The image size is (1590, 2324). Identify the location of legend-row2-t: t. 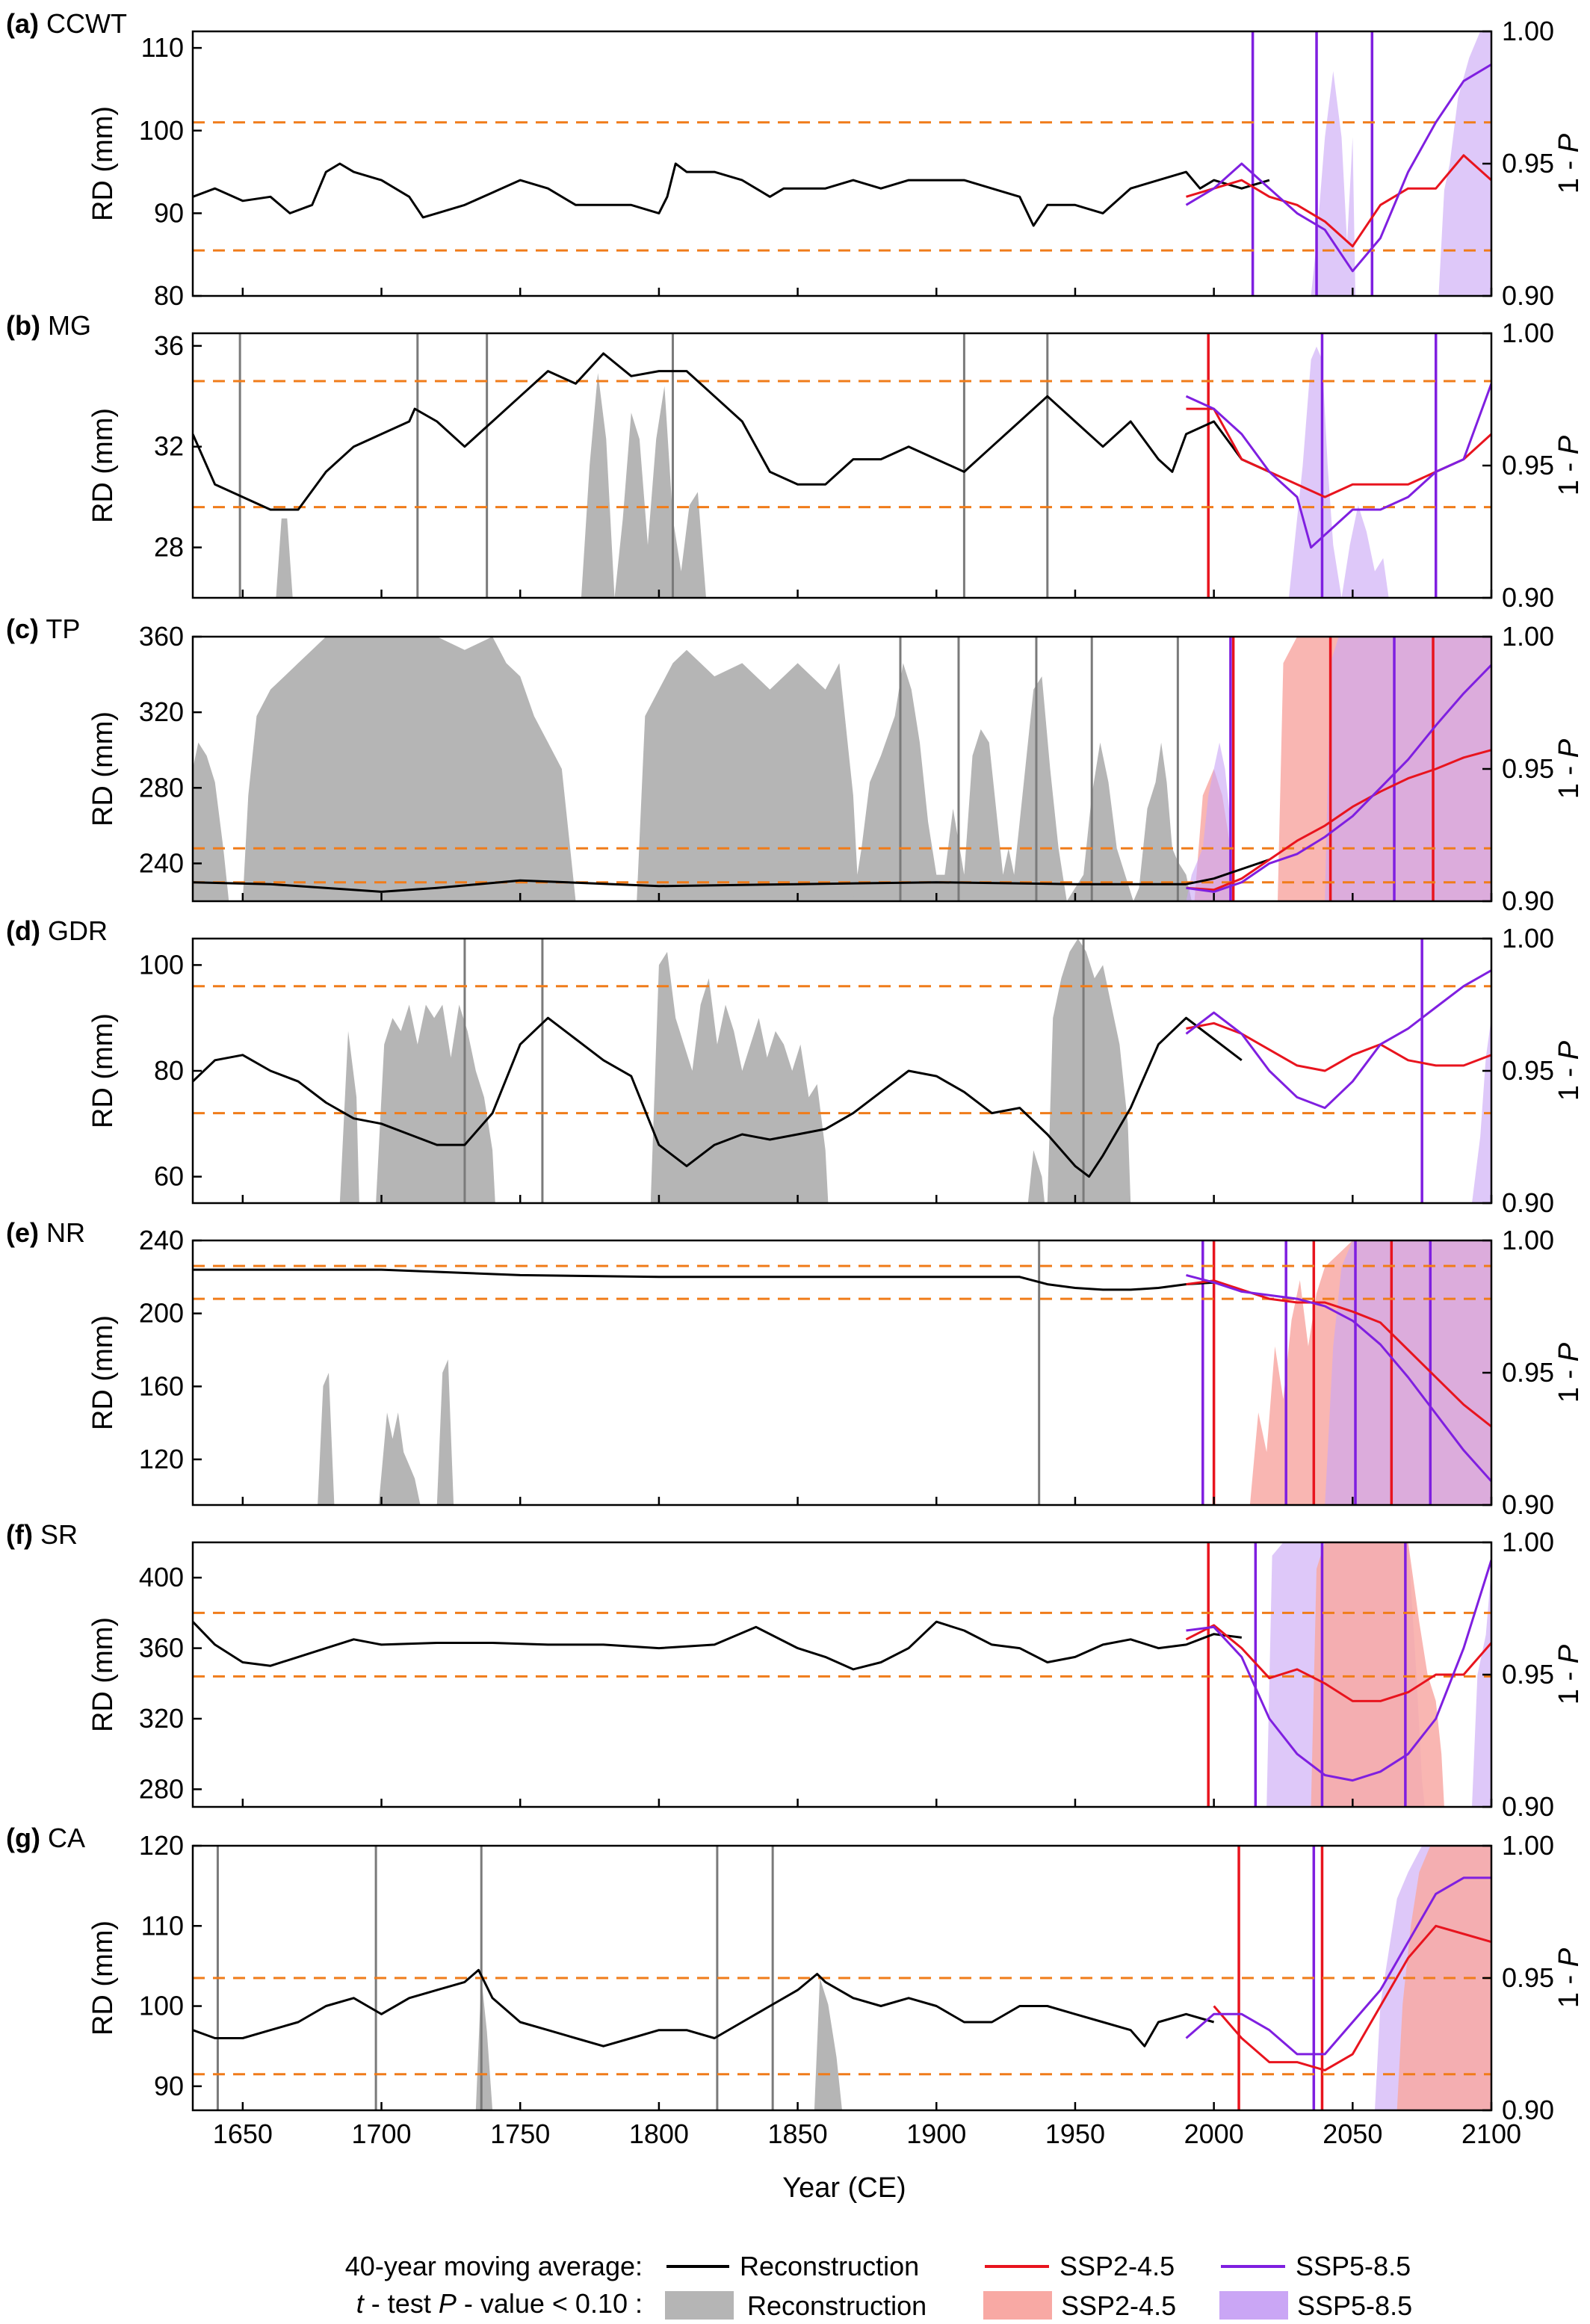
(360, 2303).